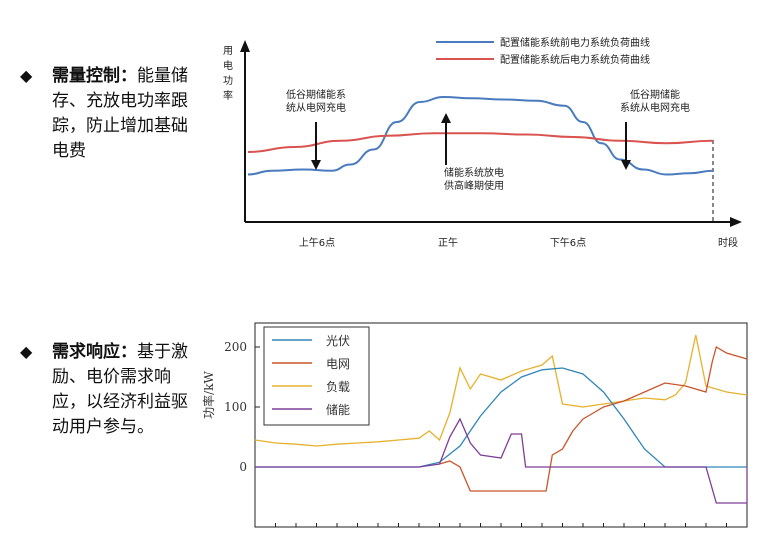 This screenshot has height=544, width=760. What do you see at coordinates (317, 242) in the screenshot?
I see `x-tick-label: 上午6点` at bounding box center [317, 242].